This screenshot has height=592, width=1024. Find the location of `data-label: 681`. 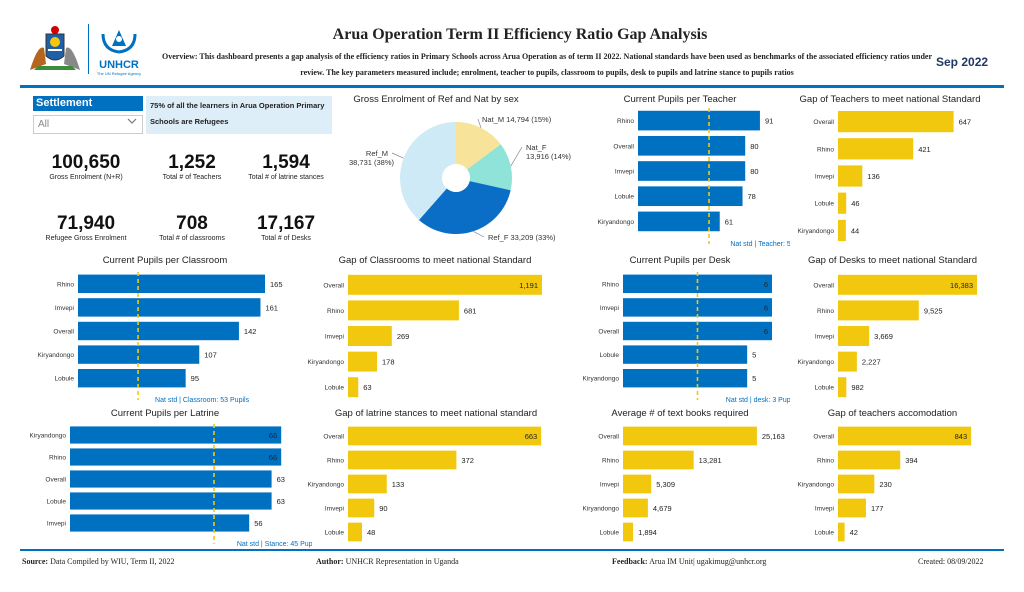

data-label: 681 is located at coordinates (470, 310).